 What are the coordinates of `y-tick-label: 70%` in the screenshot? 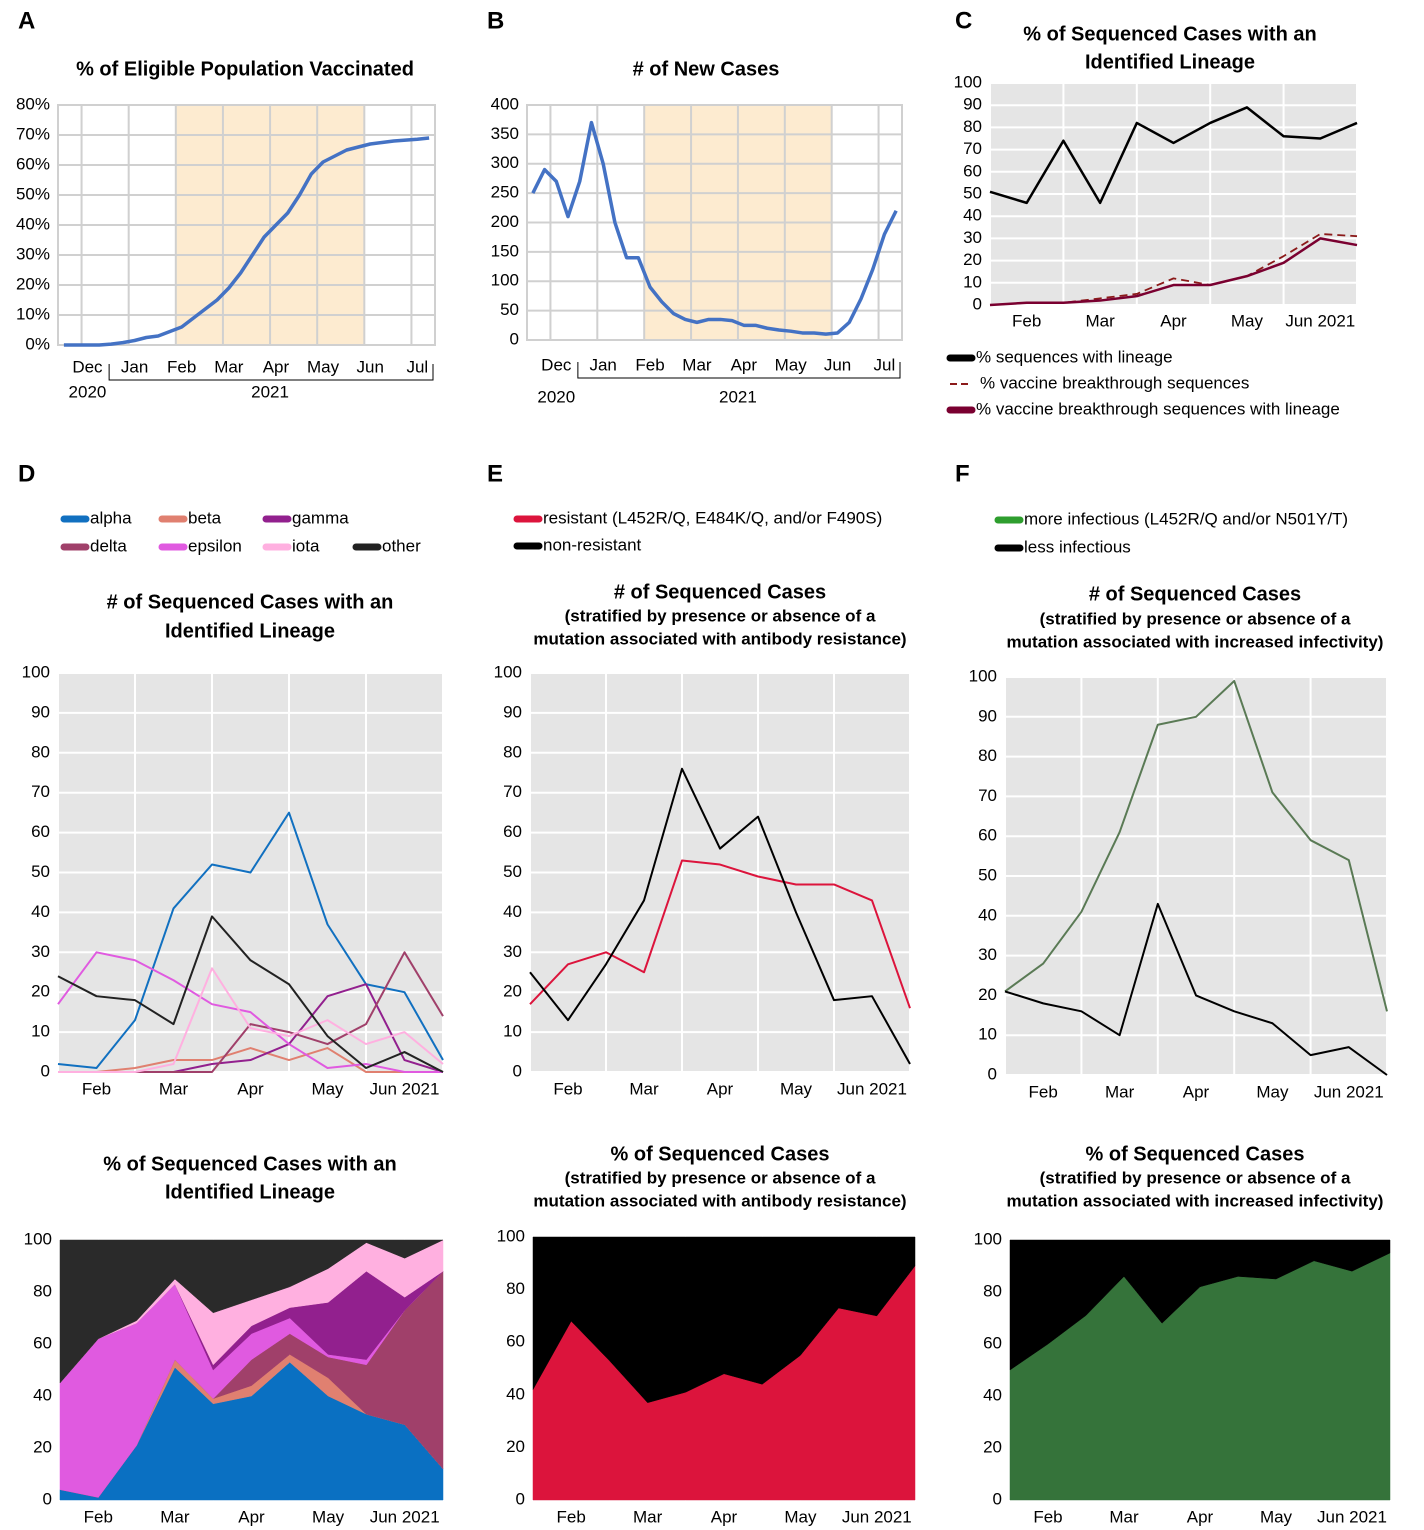 It's located at (33, 133).